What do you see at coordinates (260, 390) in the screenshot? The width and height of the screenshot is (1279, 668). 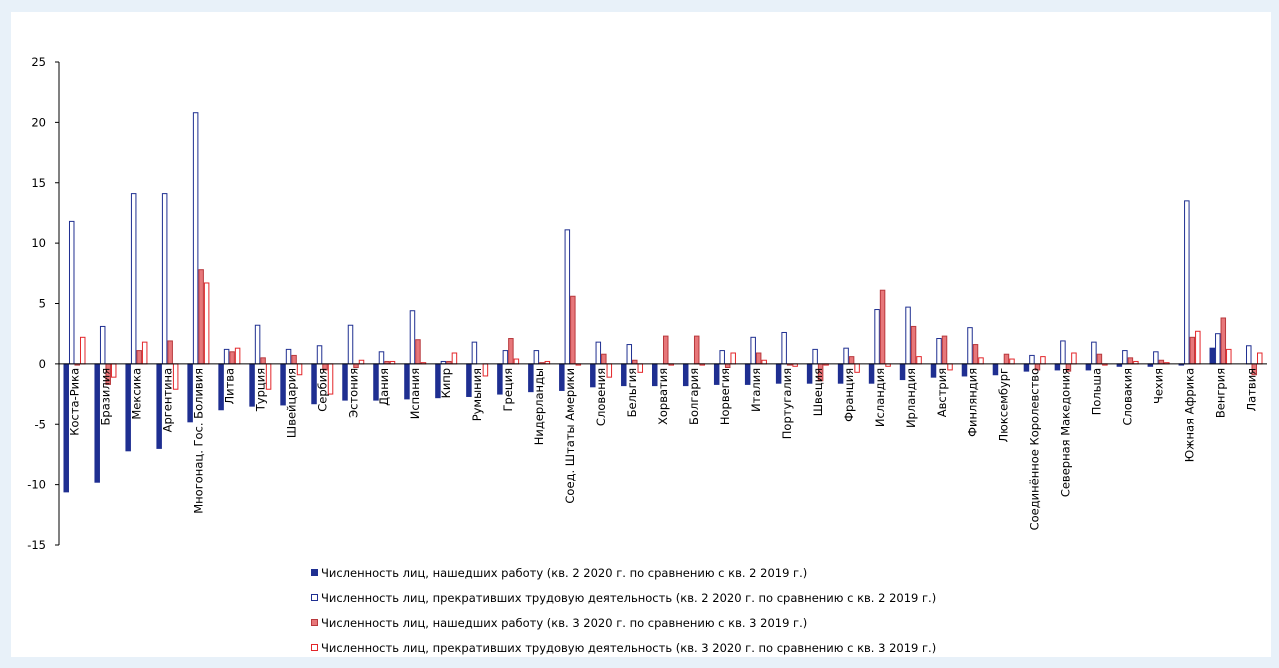 I see `category-label: Турция` at bounding box center [260, 390].